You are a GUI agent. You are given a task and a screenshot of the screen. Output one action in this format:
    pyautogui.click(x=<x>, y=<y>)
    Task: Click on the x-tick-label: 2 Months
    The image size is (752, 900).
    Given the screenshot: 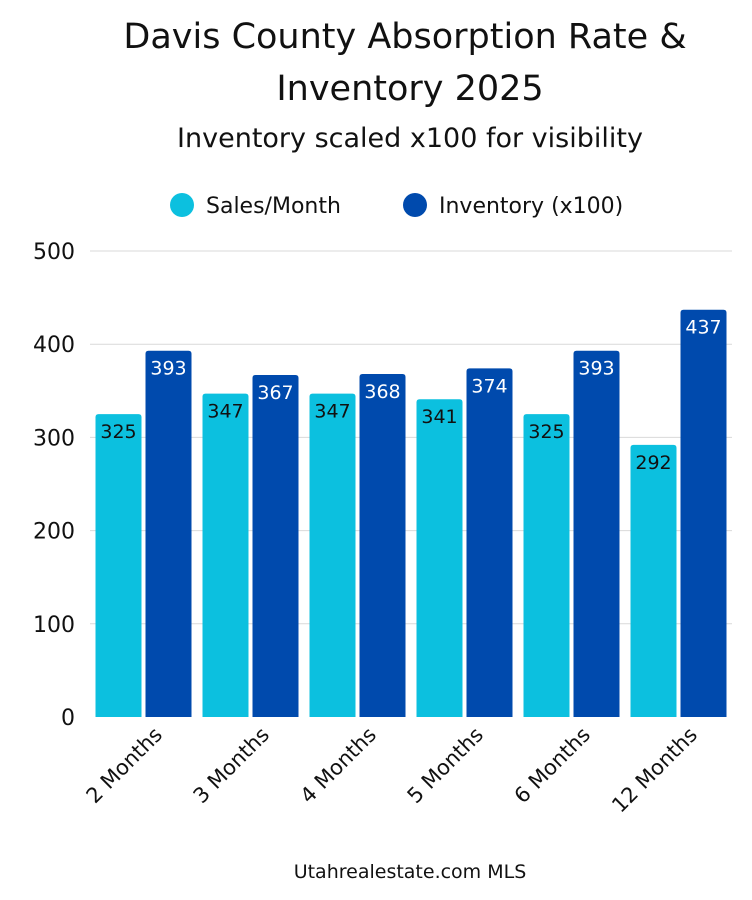 What is the action you would take?
    pyautogui.click(x=124, y=765)
    